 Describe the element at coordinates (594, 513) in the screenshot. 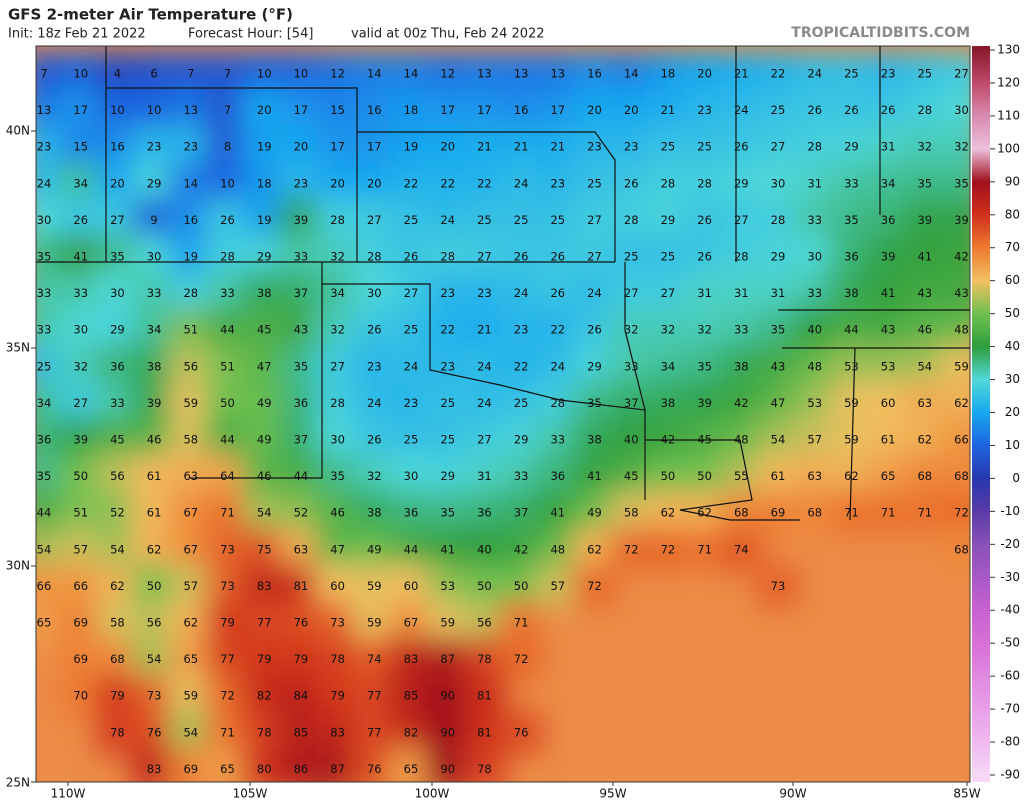

I see `temperature-value: 49` at that location.